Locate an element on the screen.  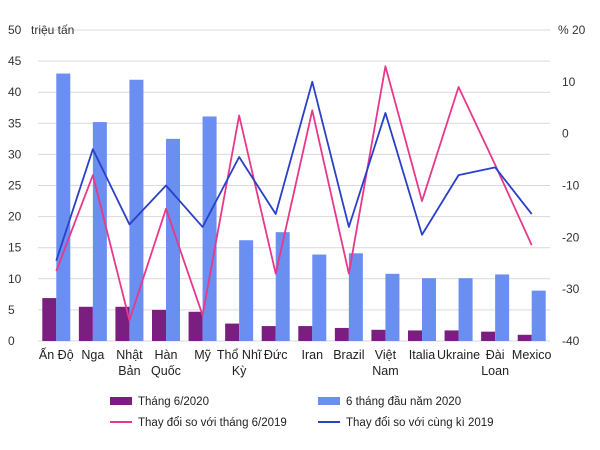
x-category-label: Nam is located at coordinates (385, 371).